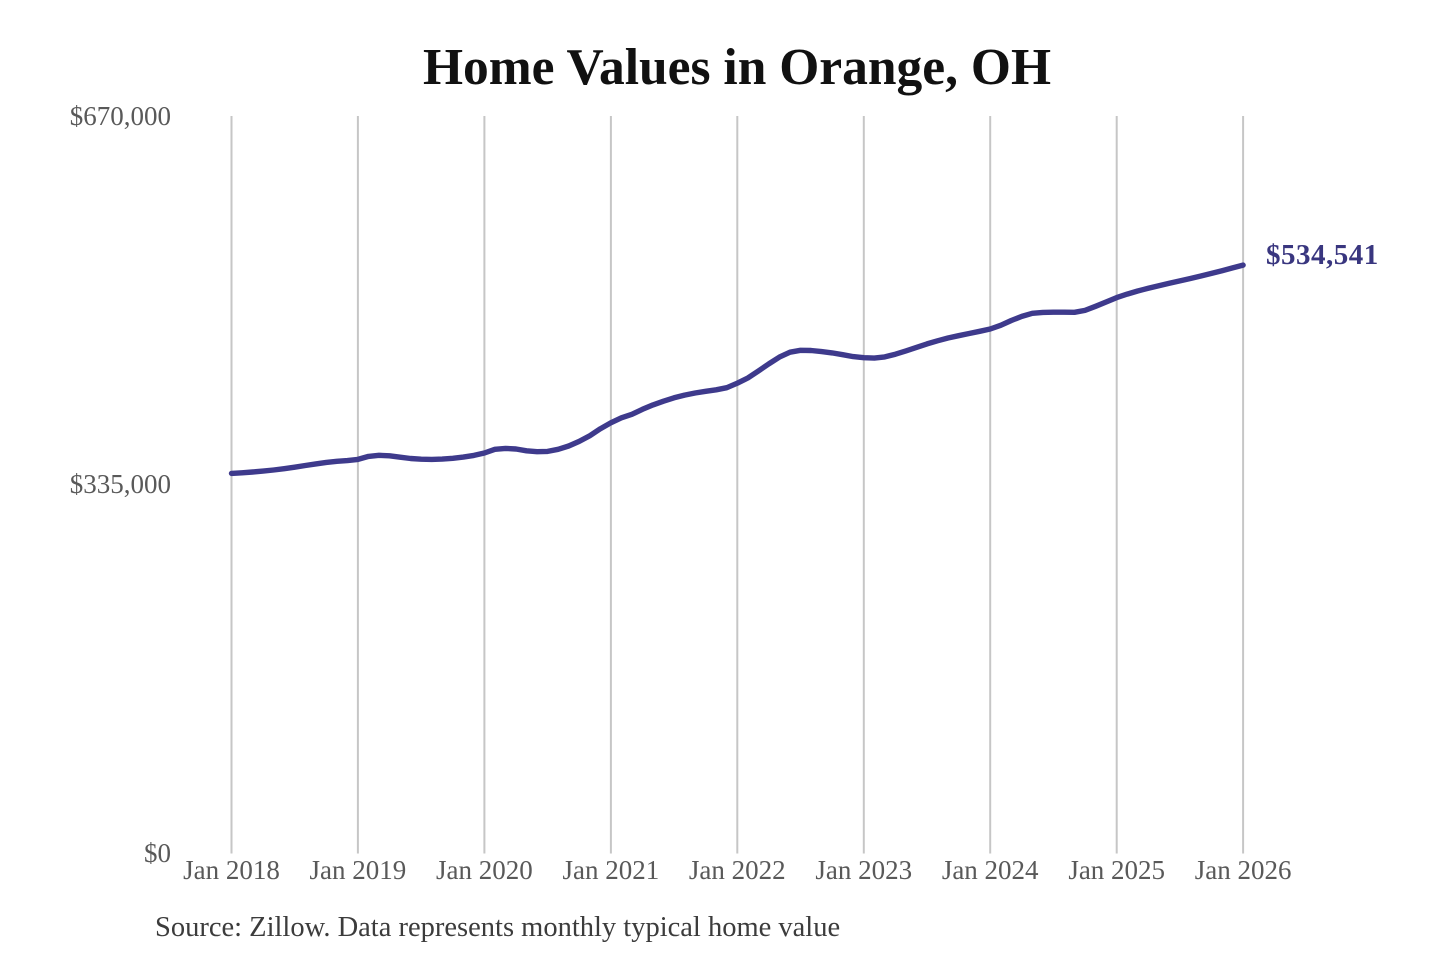 The image size is (1440, 960). I want to click on svg-text: $670,000, so click(120, 116).